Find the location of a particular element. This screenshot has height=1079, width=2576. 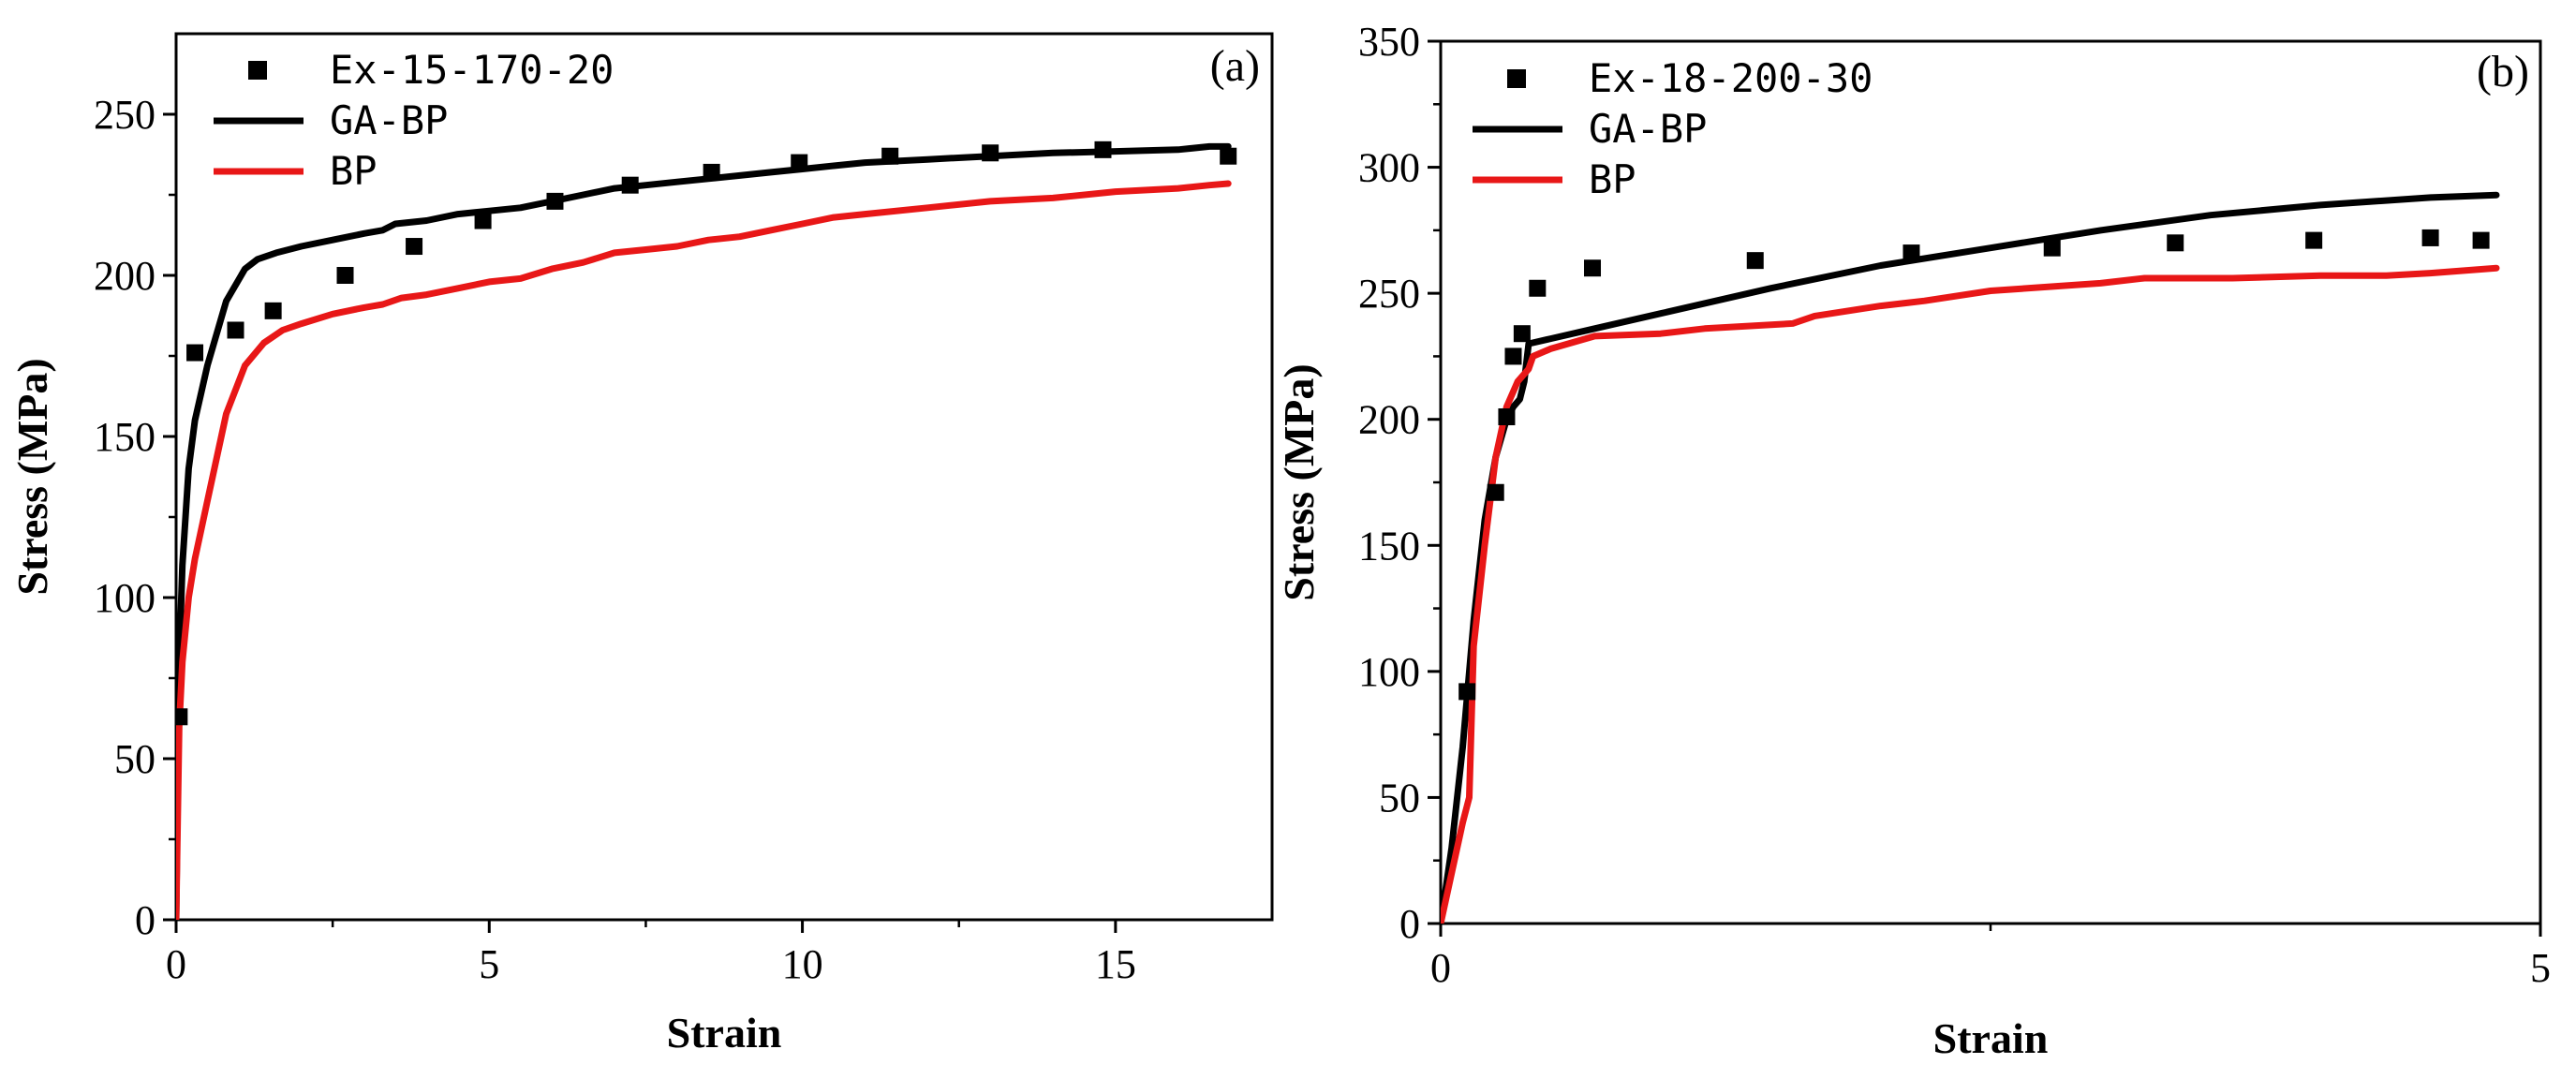

legend-label: Ex-15-170-20 is located at coordinates (472, 70).